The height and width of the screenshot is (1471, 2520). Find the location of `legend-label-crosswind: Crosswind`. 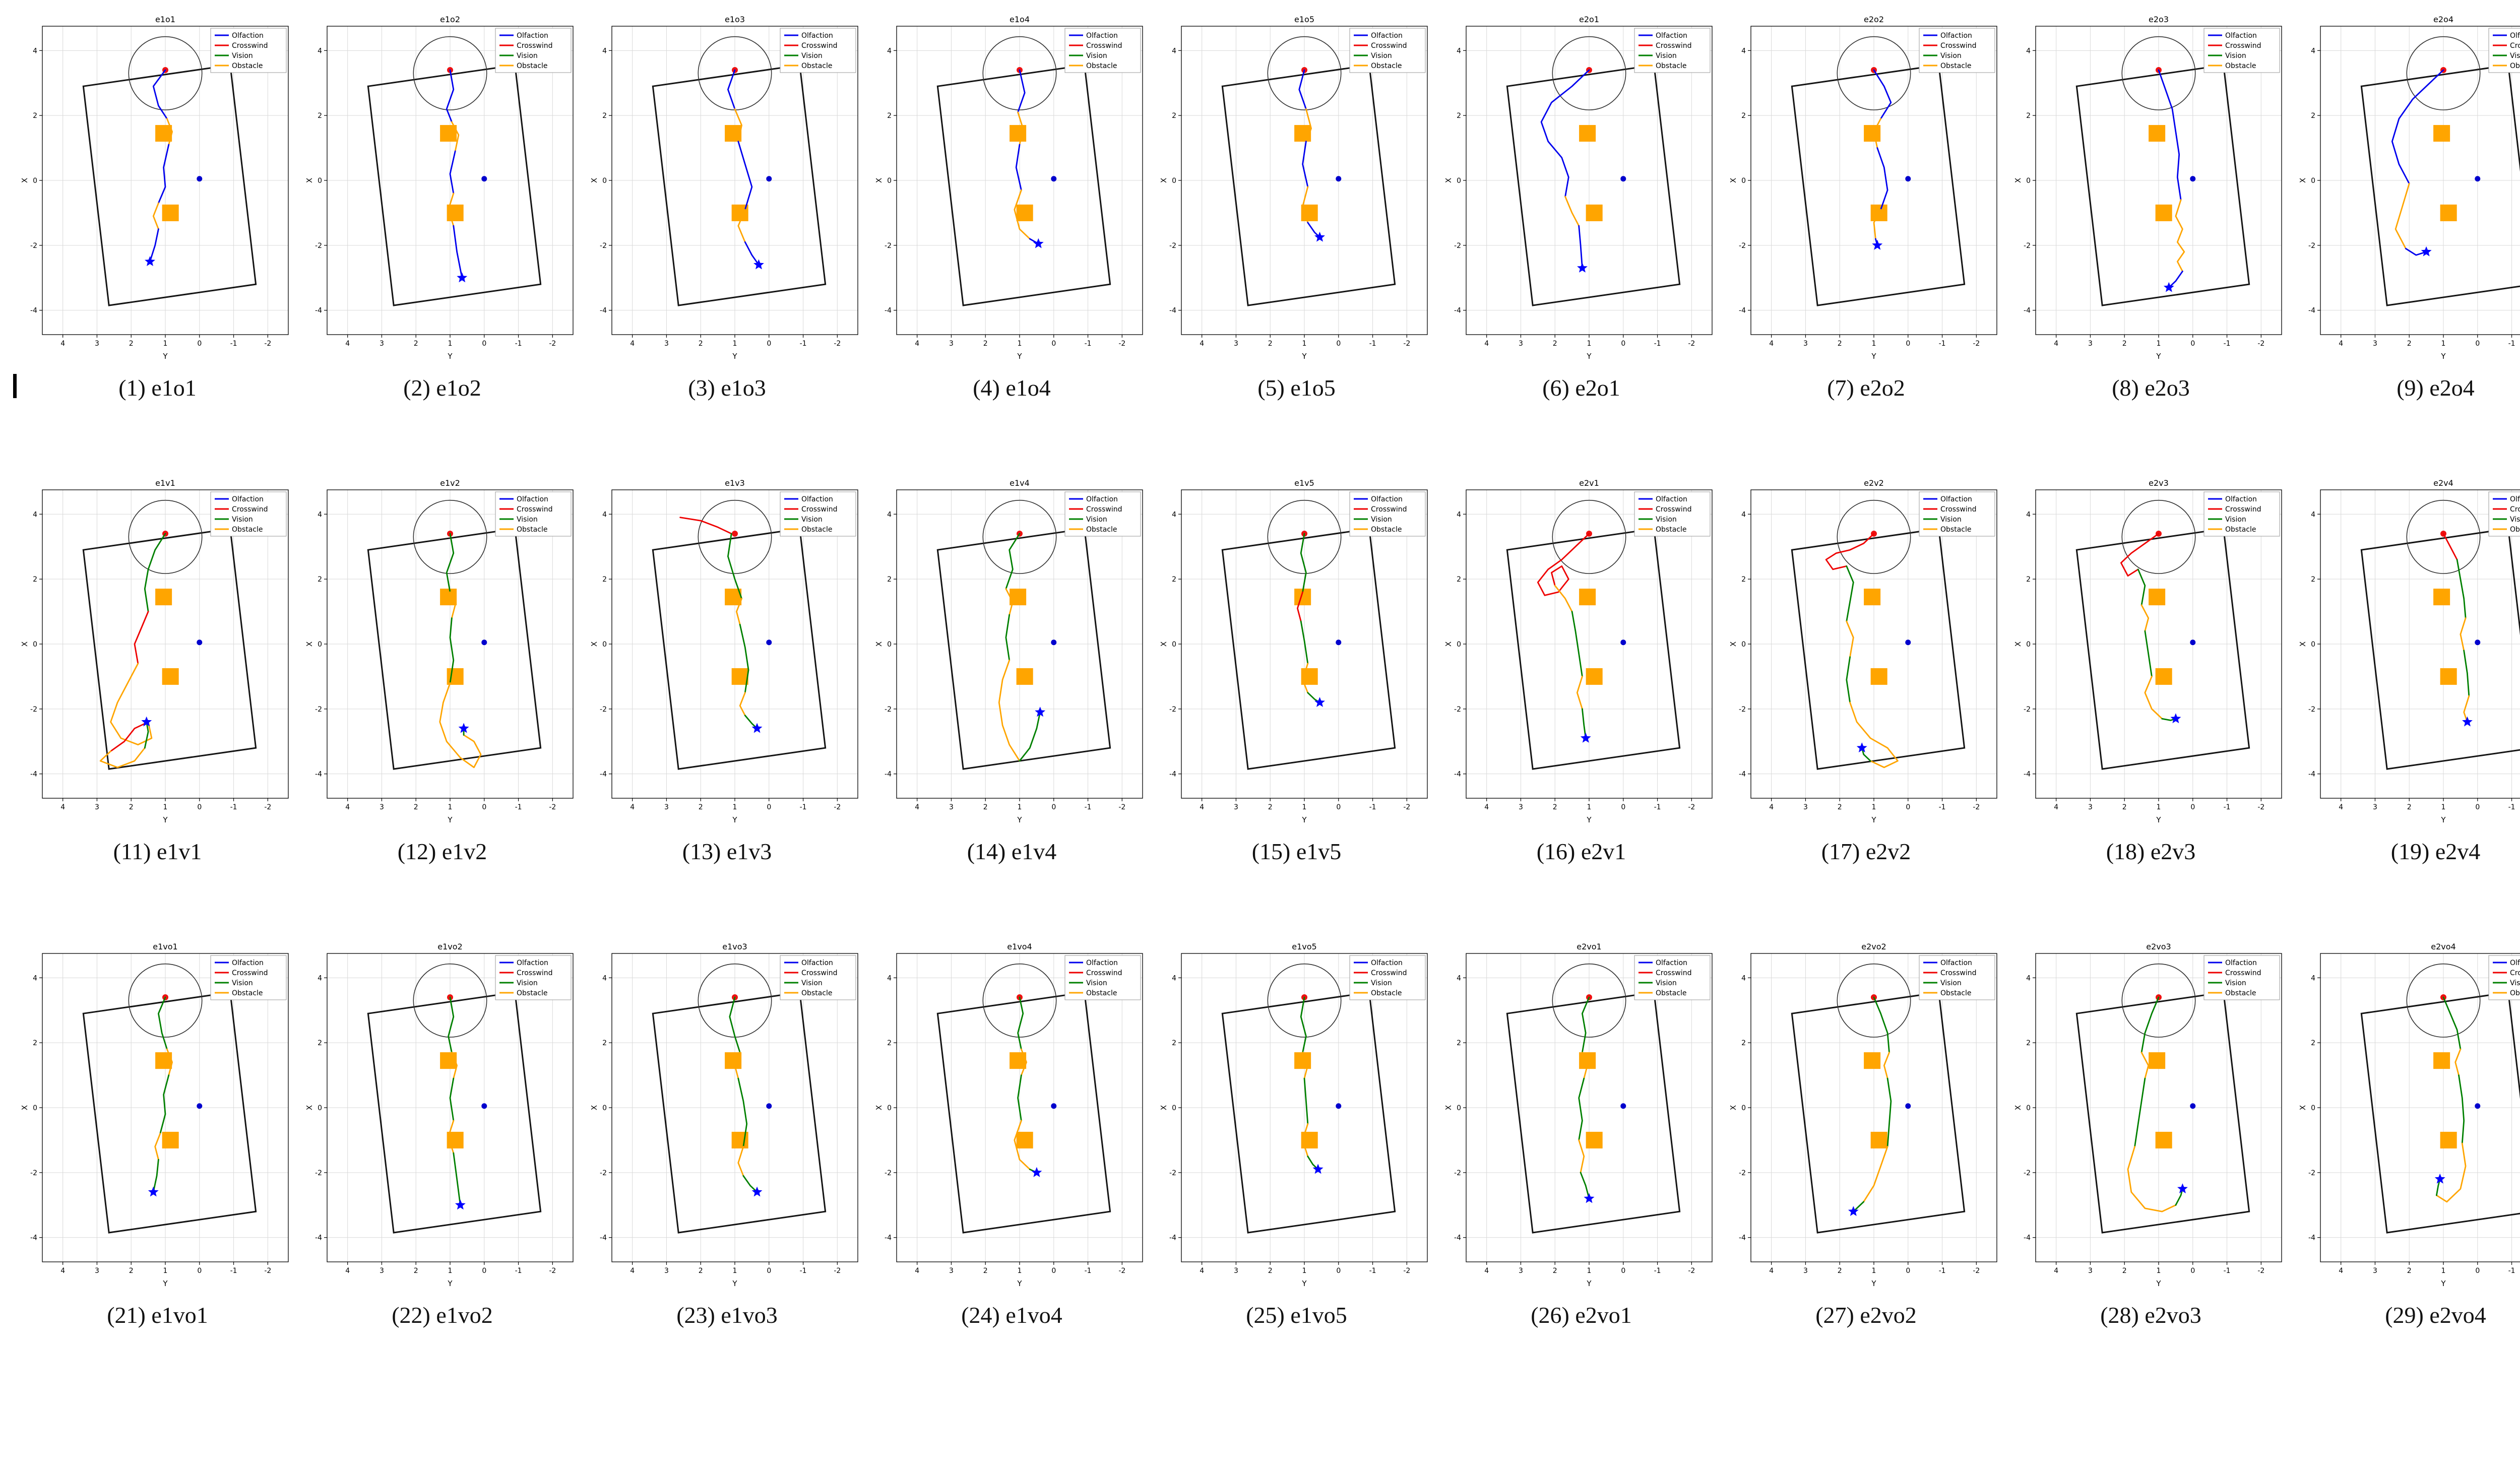

legend-label-crosswind: Crosswind is located at coordinates (1389, 509).